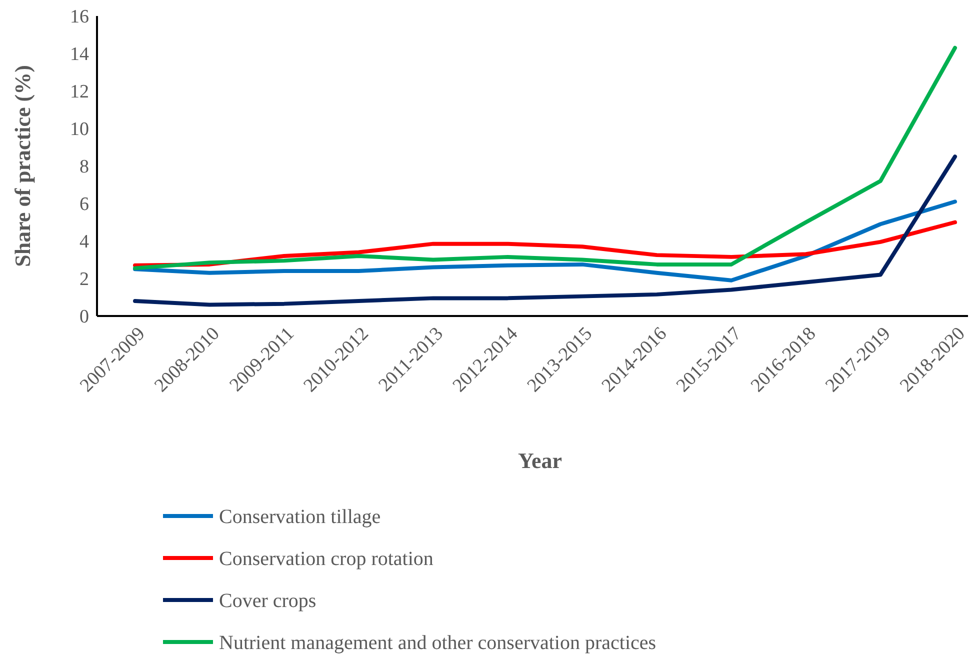 Image resolution: width=976 pixels, height=668 pixels. I want to click on y-tick-label: 16, so click(79, 17).